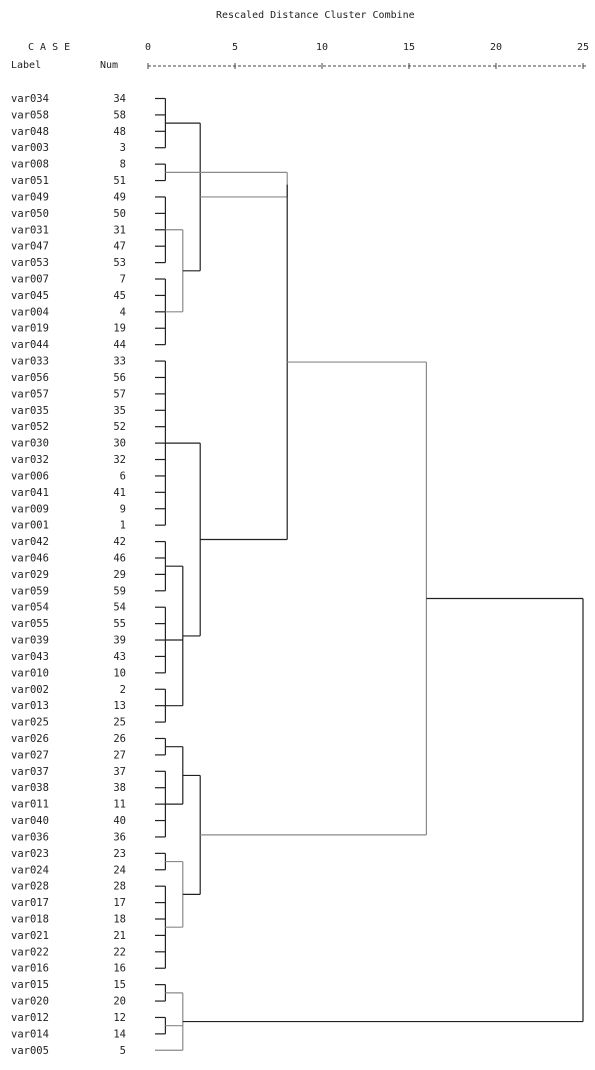 Image resolution: width=595 pixels, height=1070 pixels. Describe the element at coordinates (123, 526) in the screenshot. I see `case-number: 1` at that location.